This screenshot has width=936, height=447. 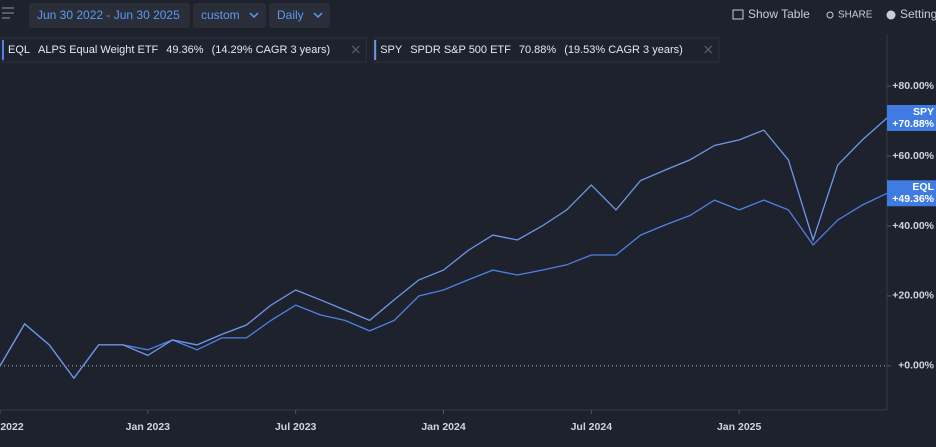 What do you see at coordinates (738, 14) in the screenshot?
I see `table-icon` at bounding box center [738, 14].